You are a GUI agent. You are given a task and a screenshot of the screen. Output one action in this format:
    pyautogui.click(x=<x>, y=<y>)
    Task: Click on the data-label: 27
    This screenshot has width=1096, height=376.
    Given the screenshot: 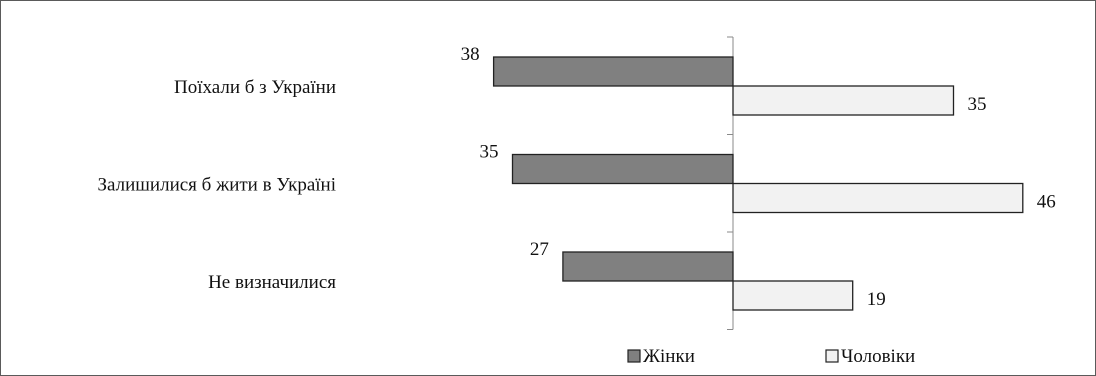 What is the action you would take?
    pyautogui.click(x=539, y=249)
    